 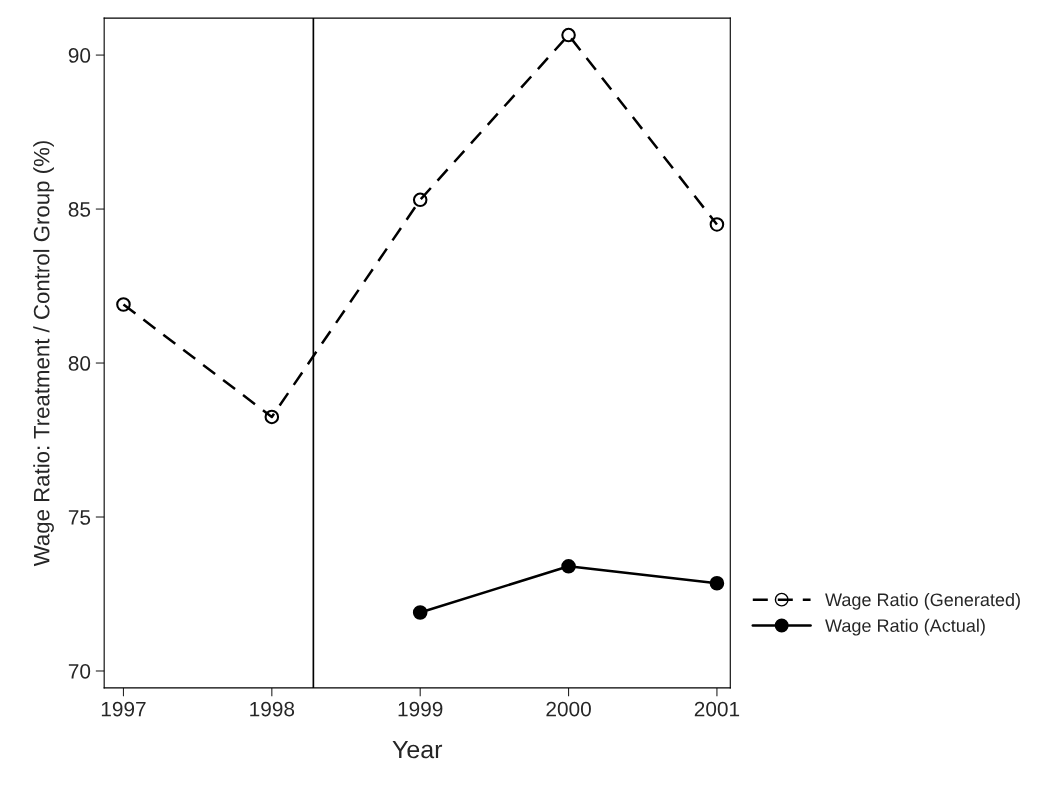 I want to click on x-tick-label: 1999, so click(x=420, y=709).